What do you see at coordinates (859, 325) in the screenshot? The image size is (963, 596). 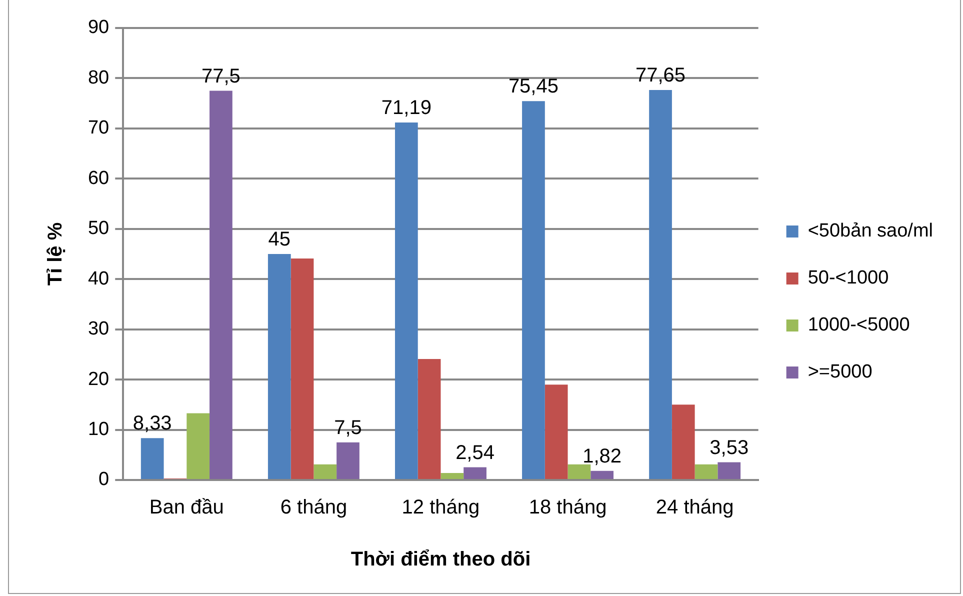 I see `legend-label: 1000-<5000` at bounding box center [859, 325].